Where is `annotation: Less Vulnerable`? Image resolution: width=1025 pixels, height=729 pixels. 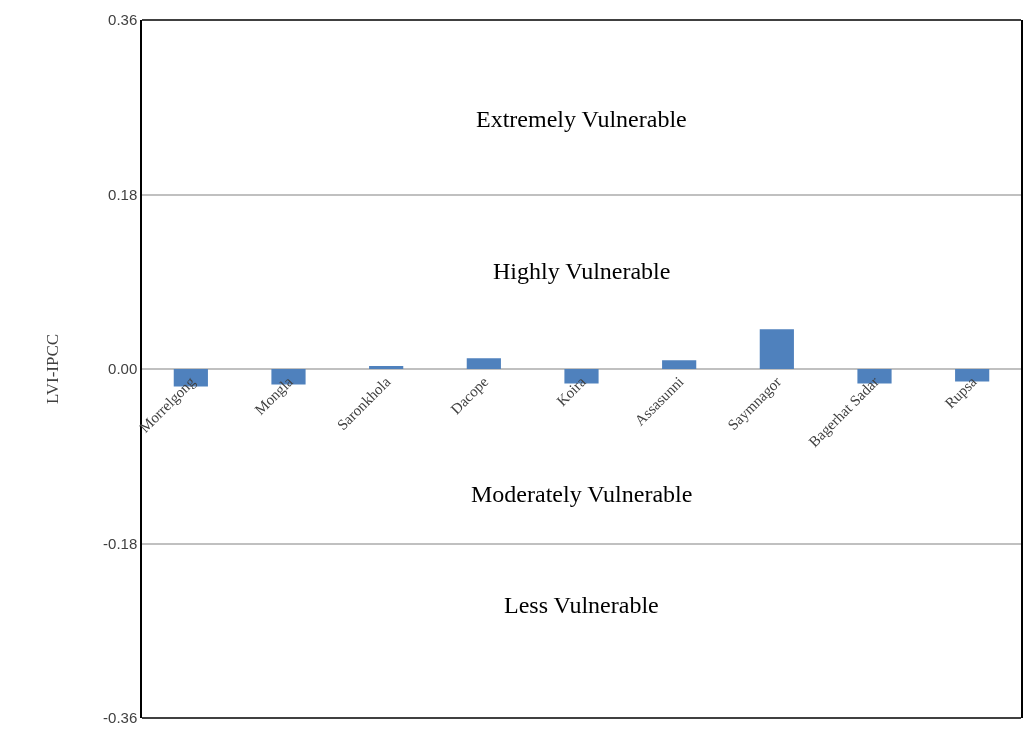
annotation: Less Vulnerable is located at coordinates (581, 605).